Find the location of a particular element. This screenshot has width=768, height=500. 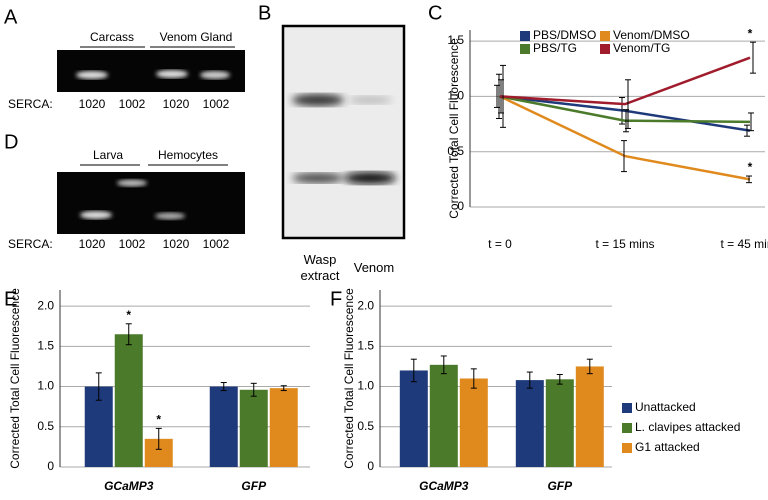

panel-letter: E is located at coordinates (10, 299).